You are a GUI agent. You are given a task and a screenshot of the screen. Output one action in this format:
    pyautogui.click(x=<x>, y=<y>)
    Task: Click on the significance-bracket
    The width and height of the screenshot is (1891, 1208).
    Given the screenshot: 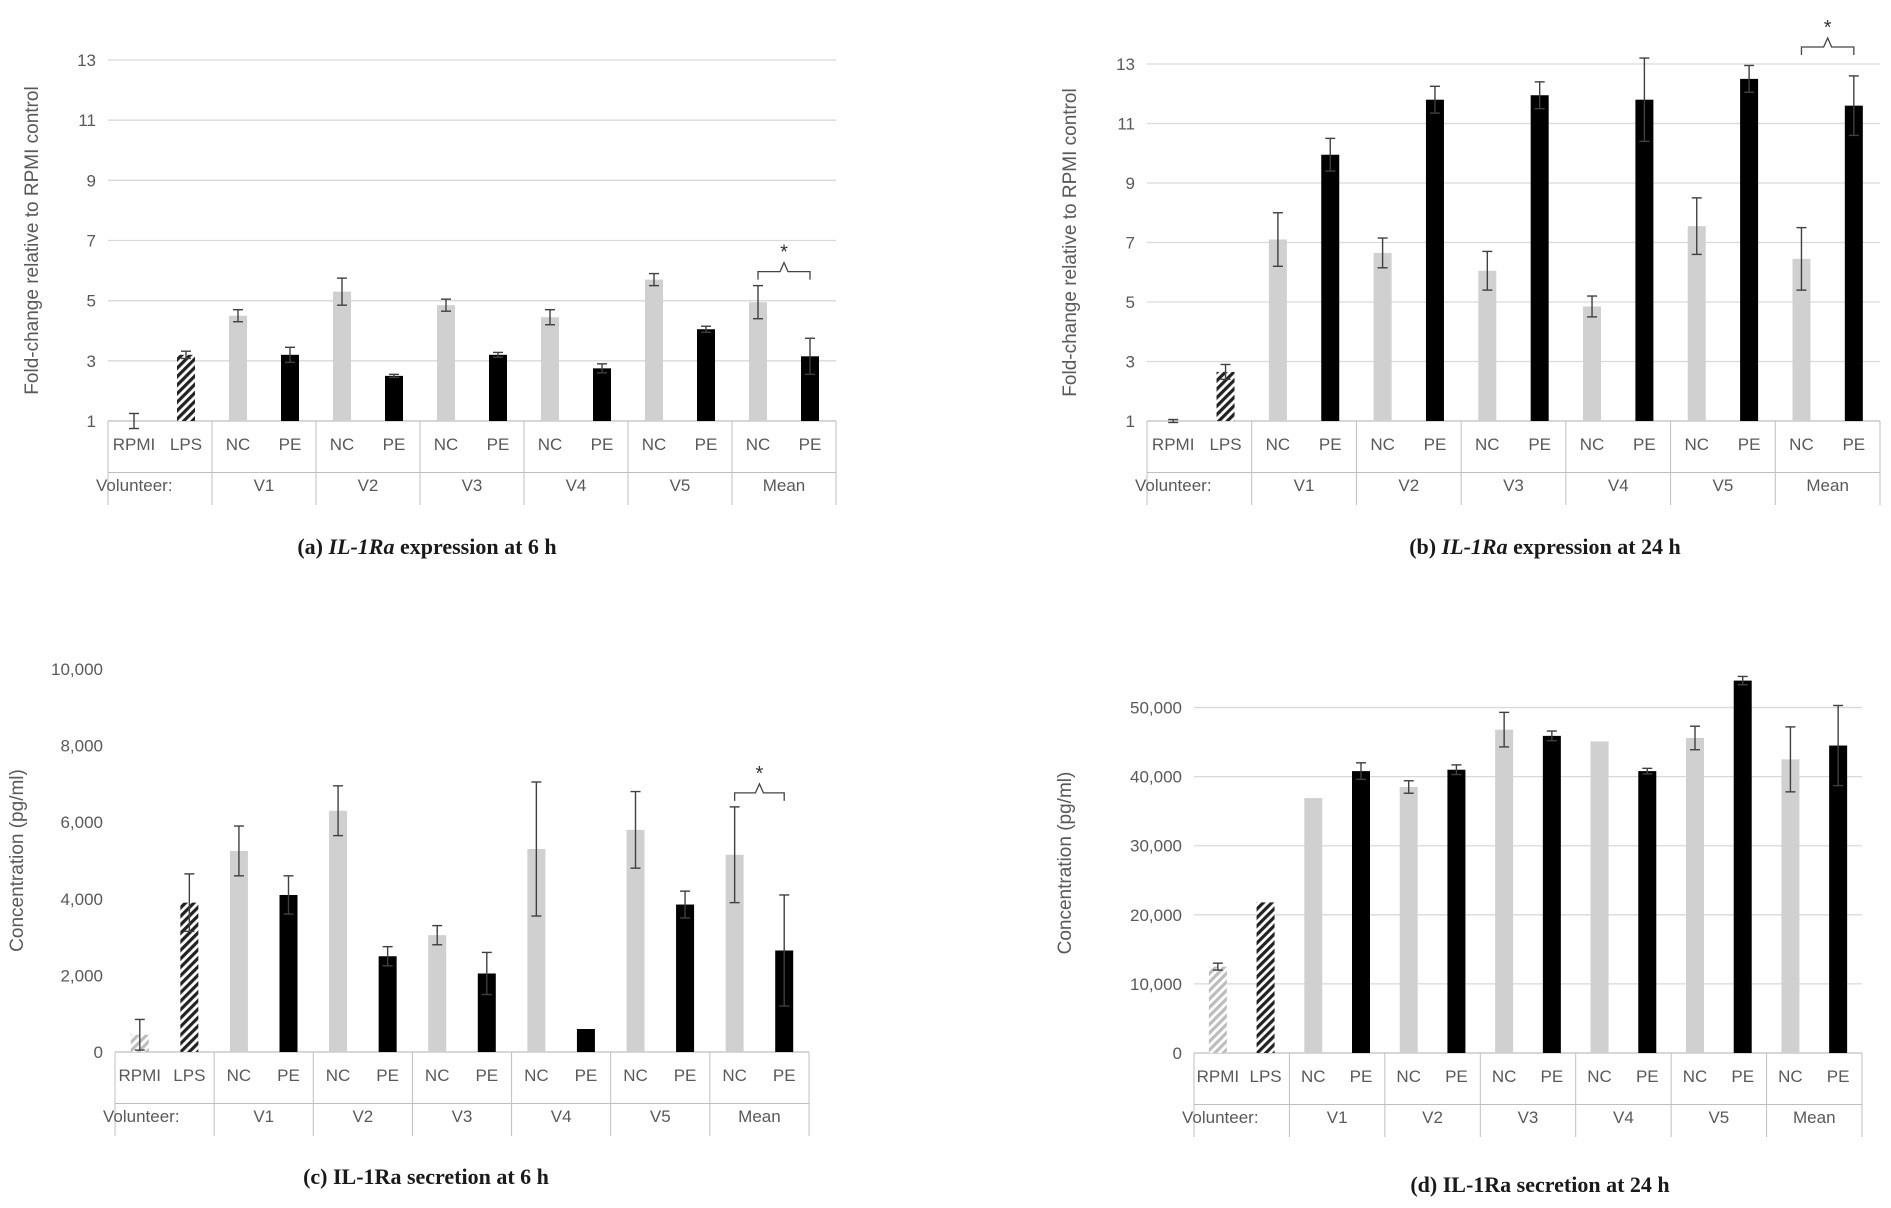 What is the action you would take?
    pyautogui.click(x=1827, y=45)
    